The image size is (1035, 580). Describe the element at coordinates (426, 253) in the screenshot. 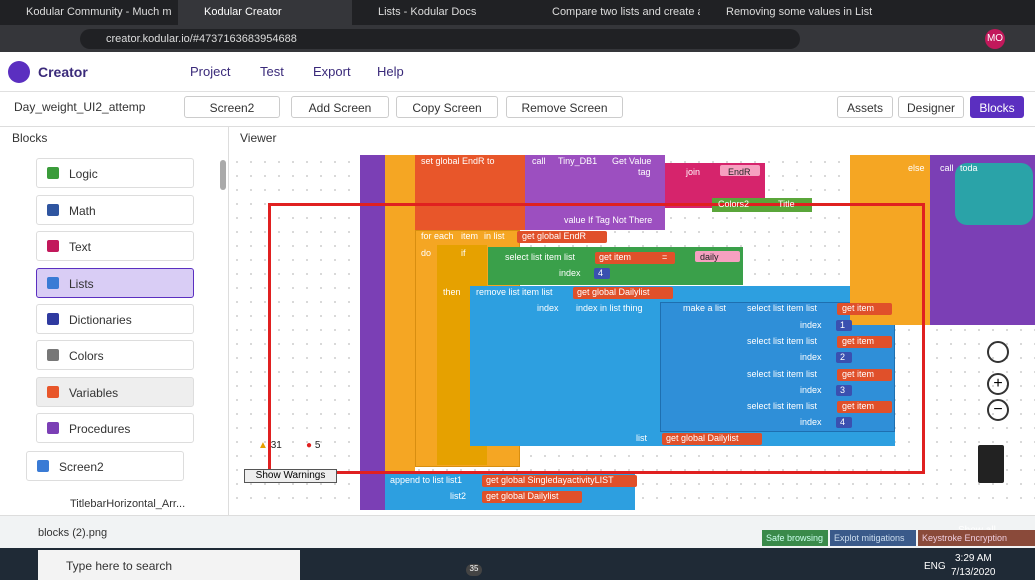

I see `block-text: do` at that location.